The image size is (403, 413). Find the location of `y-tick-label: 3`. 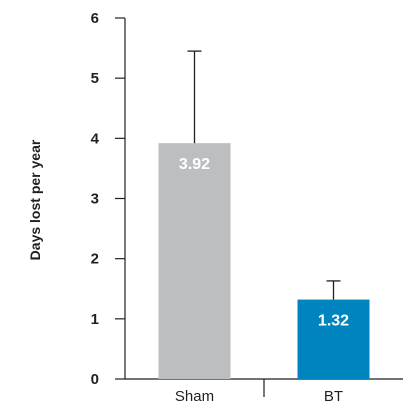

y-tick-label: 3 is located at coordinates (95, 199).